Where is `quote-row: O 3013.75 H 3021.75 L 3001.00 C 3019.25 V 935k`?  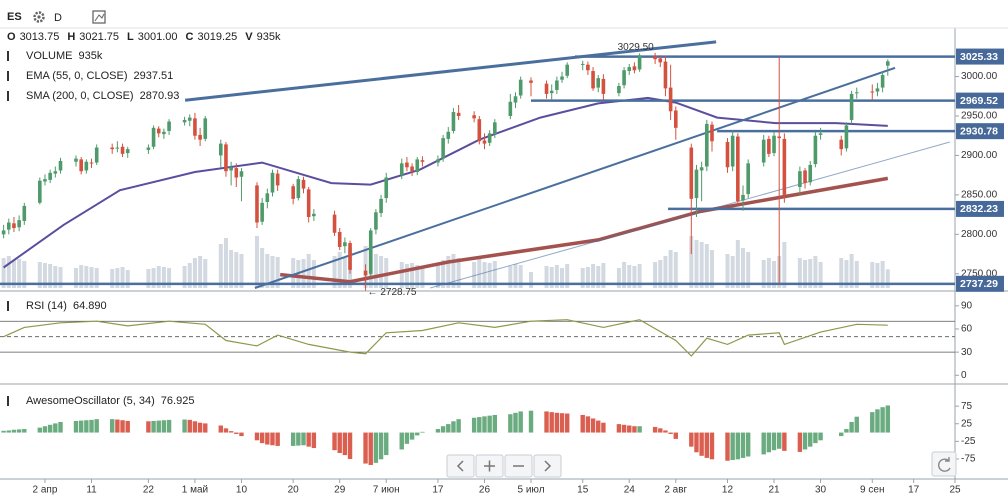 quote-row: O 3013.75 H 3021.75 L 3001.00 C 3019.25 V 935k is located at coordinates (144, 37).